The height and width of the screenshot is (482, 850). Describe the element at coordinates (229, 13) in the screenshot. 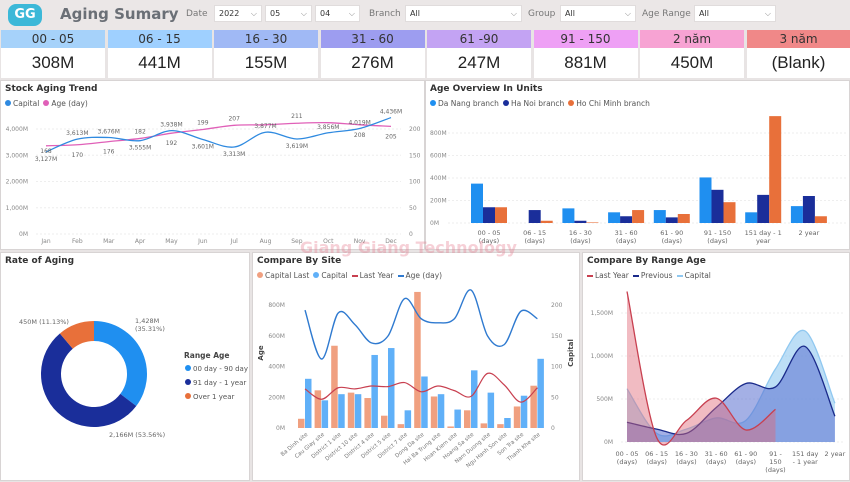

I see `year-value: 2022` at that location.